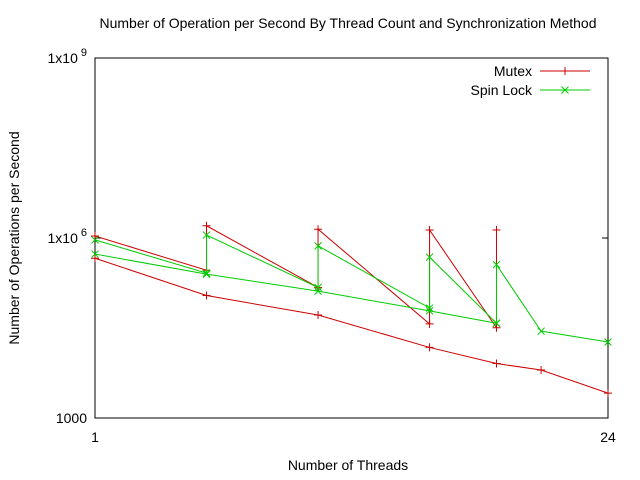 The height and width of the screenshot is (480, 640). What do you see at coordinates (67, 56) in the screenshot?
I see `y-tick-label: 1x10 9` at bounding box center [67, 56].